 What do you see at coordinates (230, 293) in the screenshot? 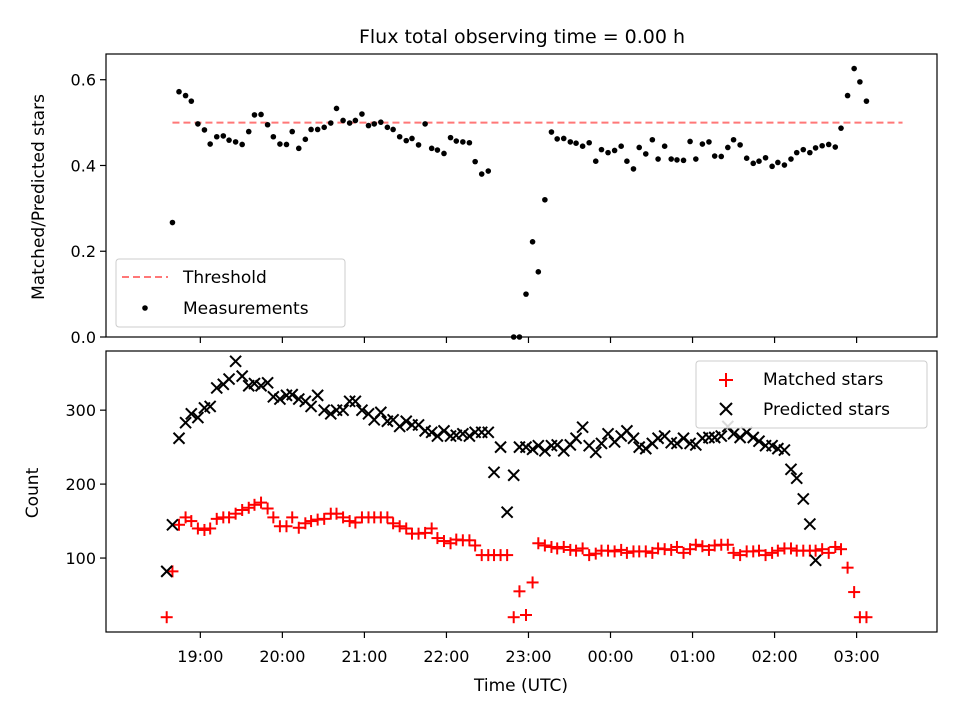
I see `top-legend: Threshold Measurements` at bounding box center [230, 293].